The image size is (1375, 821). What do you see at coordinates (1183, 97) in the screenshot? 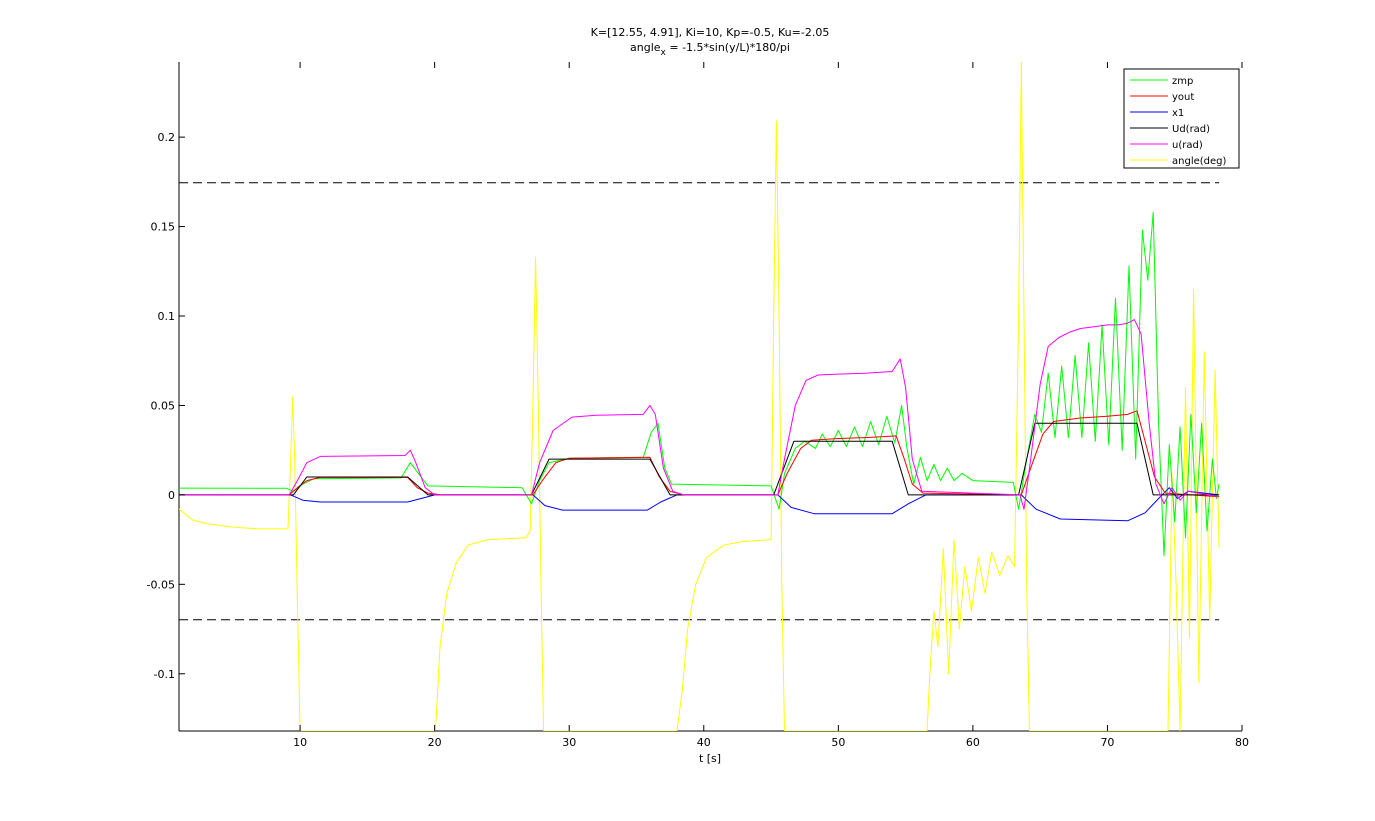
I see `legend-label: yout` at bounding box center [1183, 97].